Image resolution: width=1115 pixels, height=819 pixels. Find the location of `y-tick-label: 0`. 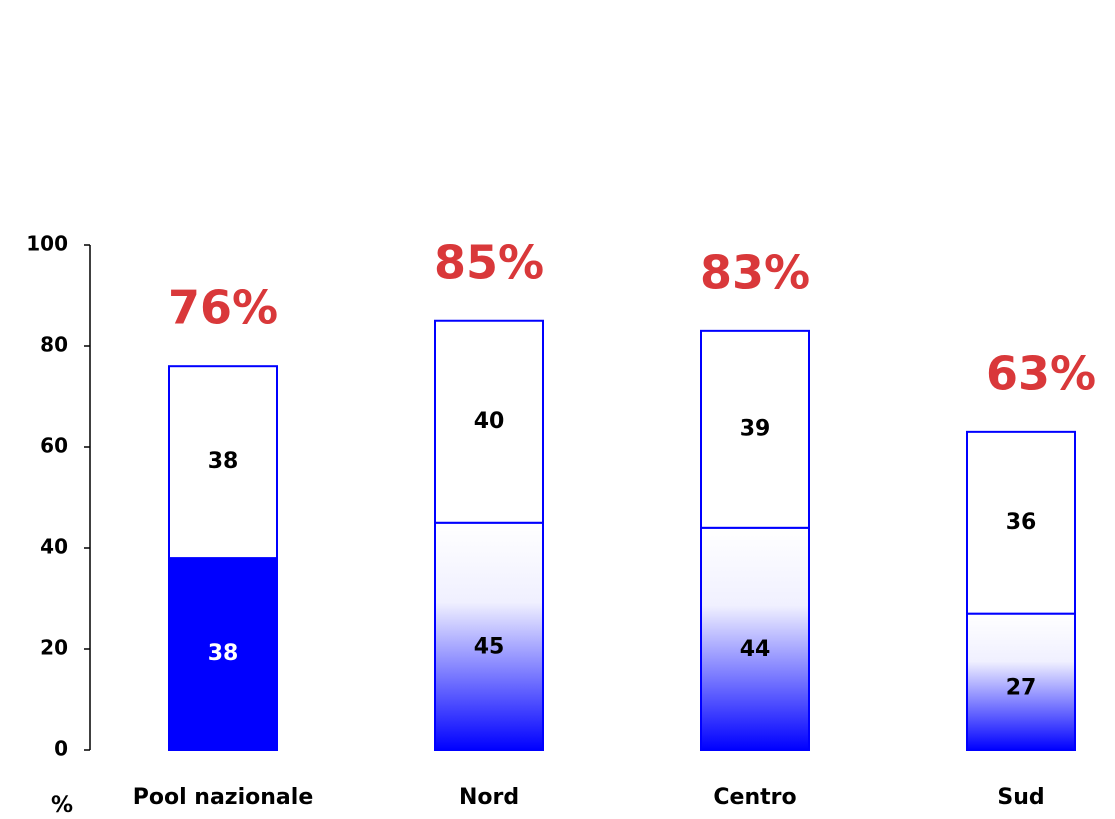

y-tick-label: 0 is located at coordinates (61, 749).